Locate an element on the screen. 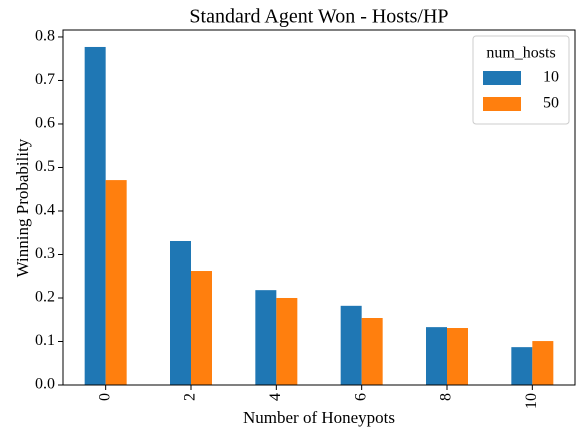 This screenshot has width=577, height=430. y-tick-label: 0.5 is located at coordinates (45, 166).